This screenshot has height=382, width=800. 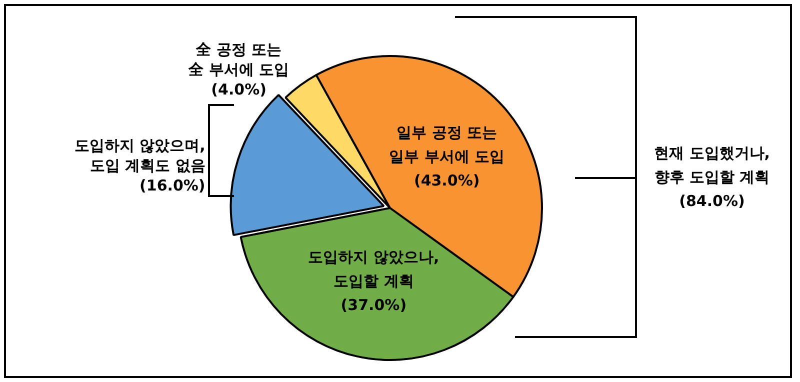 What do you see at coordinates (374, 269) in the screenshot?
I see `slice-label: 도입하지 않았으나, 도입할 계획` at bounding box center [374, 269].